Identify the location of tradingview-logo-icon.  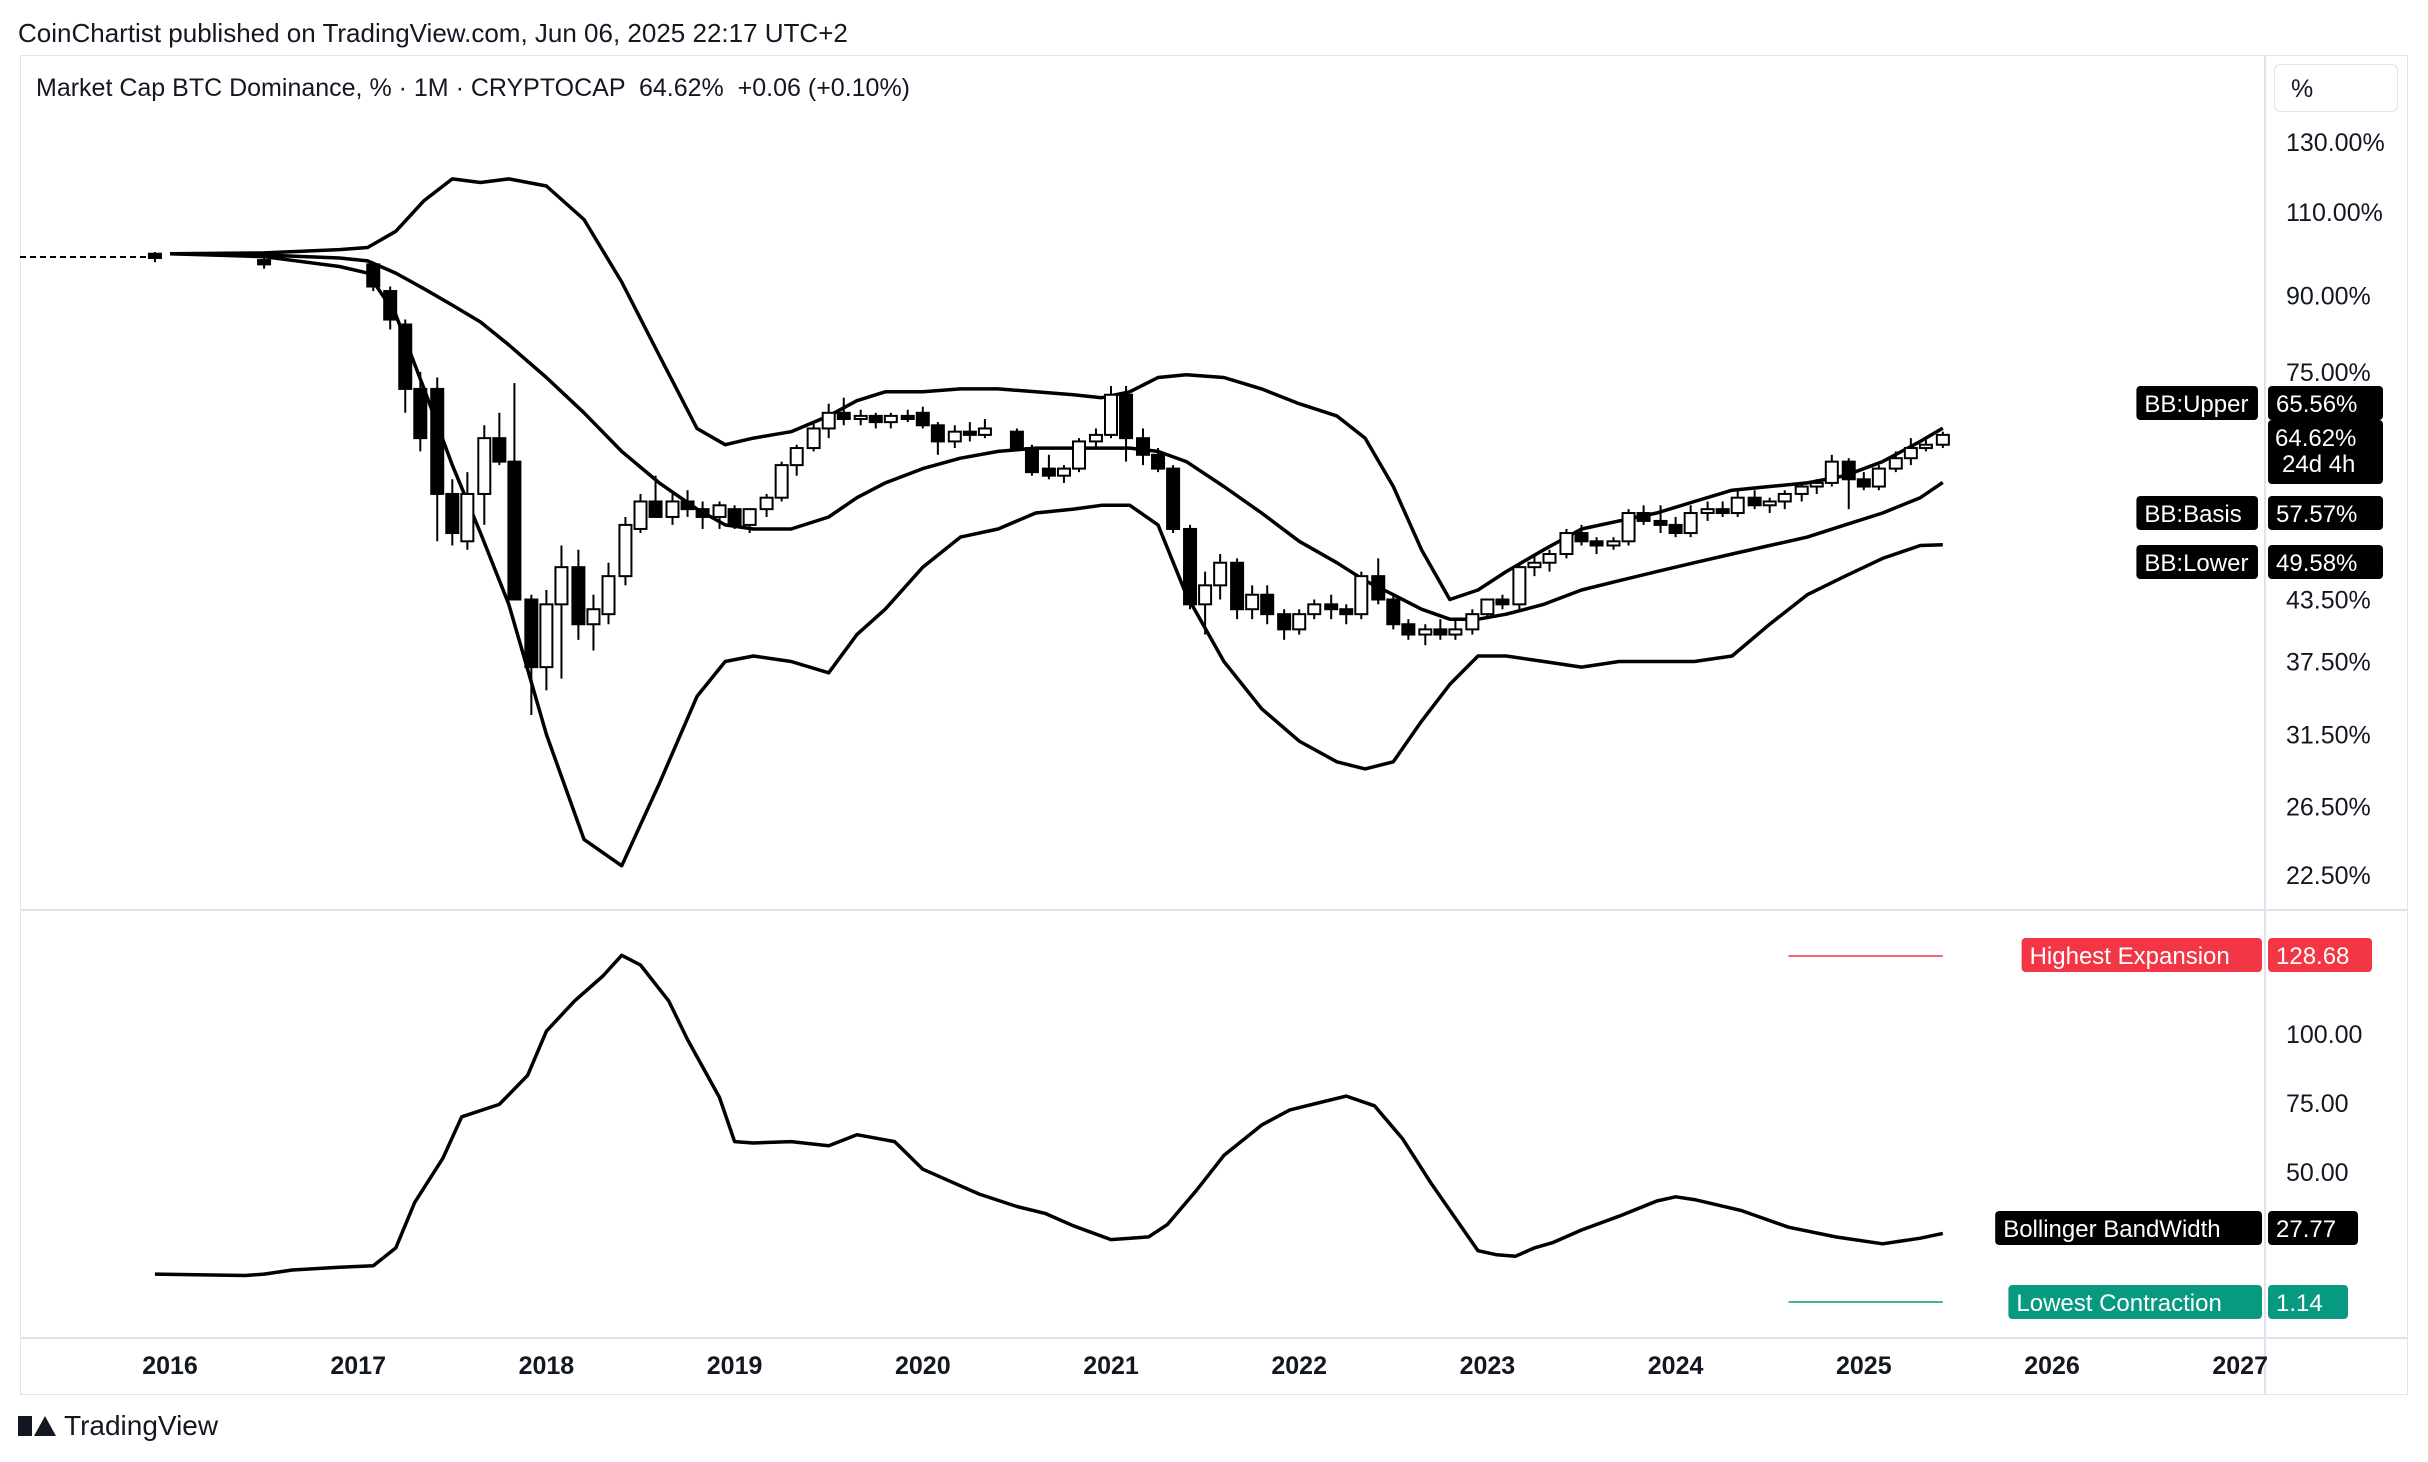
(37, 1426).